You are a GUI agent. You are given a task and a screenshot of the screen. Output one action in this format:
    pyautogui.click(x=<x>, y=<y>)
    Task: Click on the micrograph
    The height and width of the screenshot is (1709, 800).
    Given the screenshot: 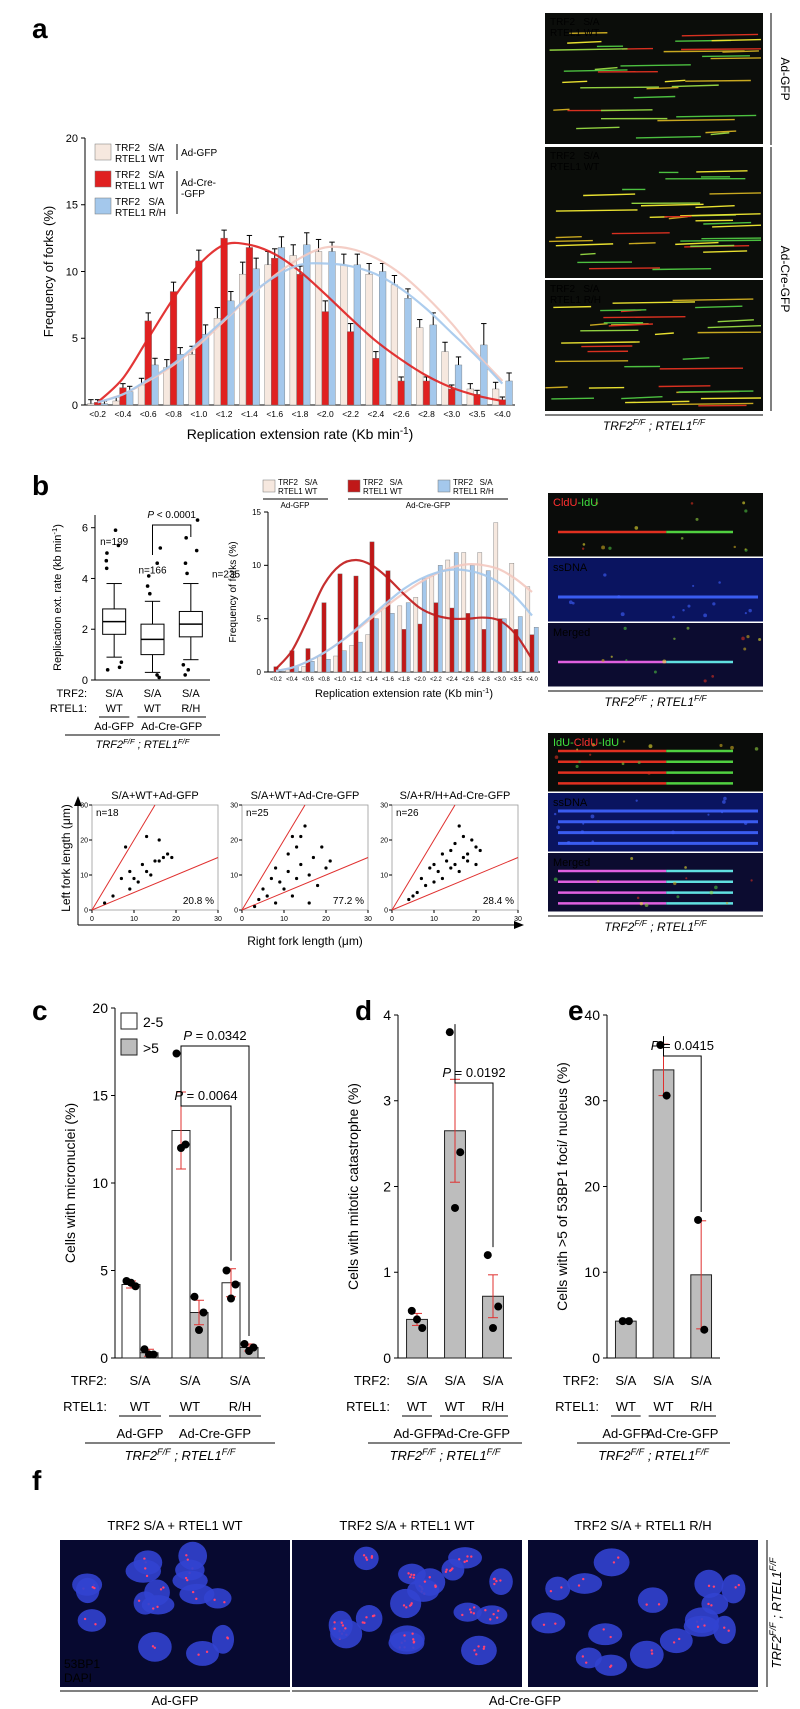 What is the action you would take?
    pyautogui.click(x=655, y=525)
    